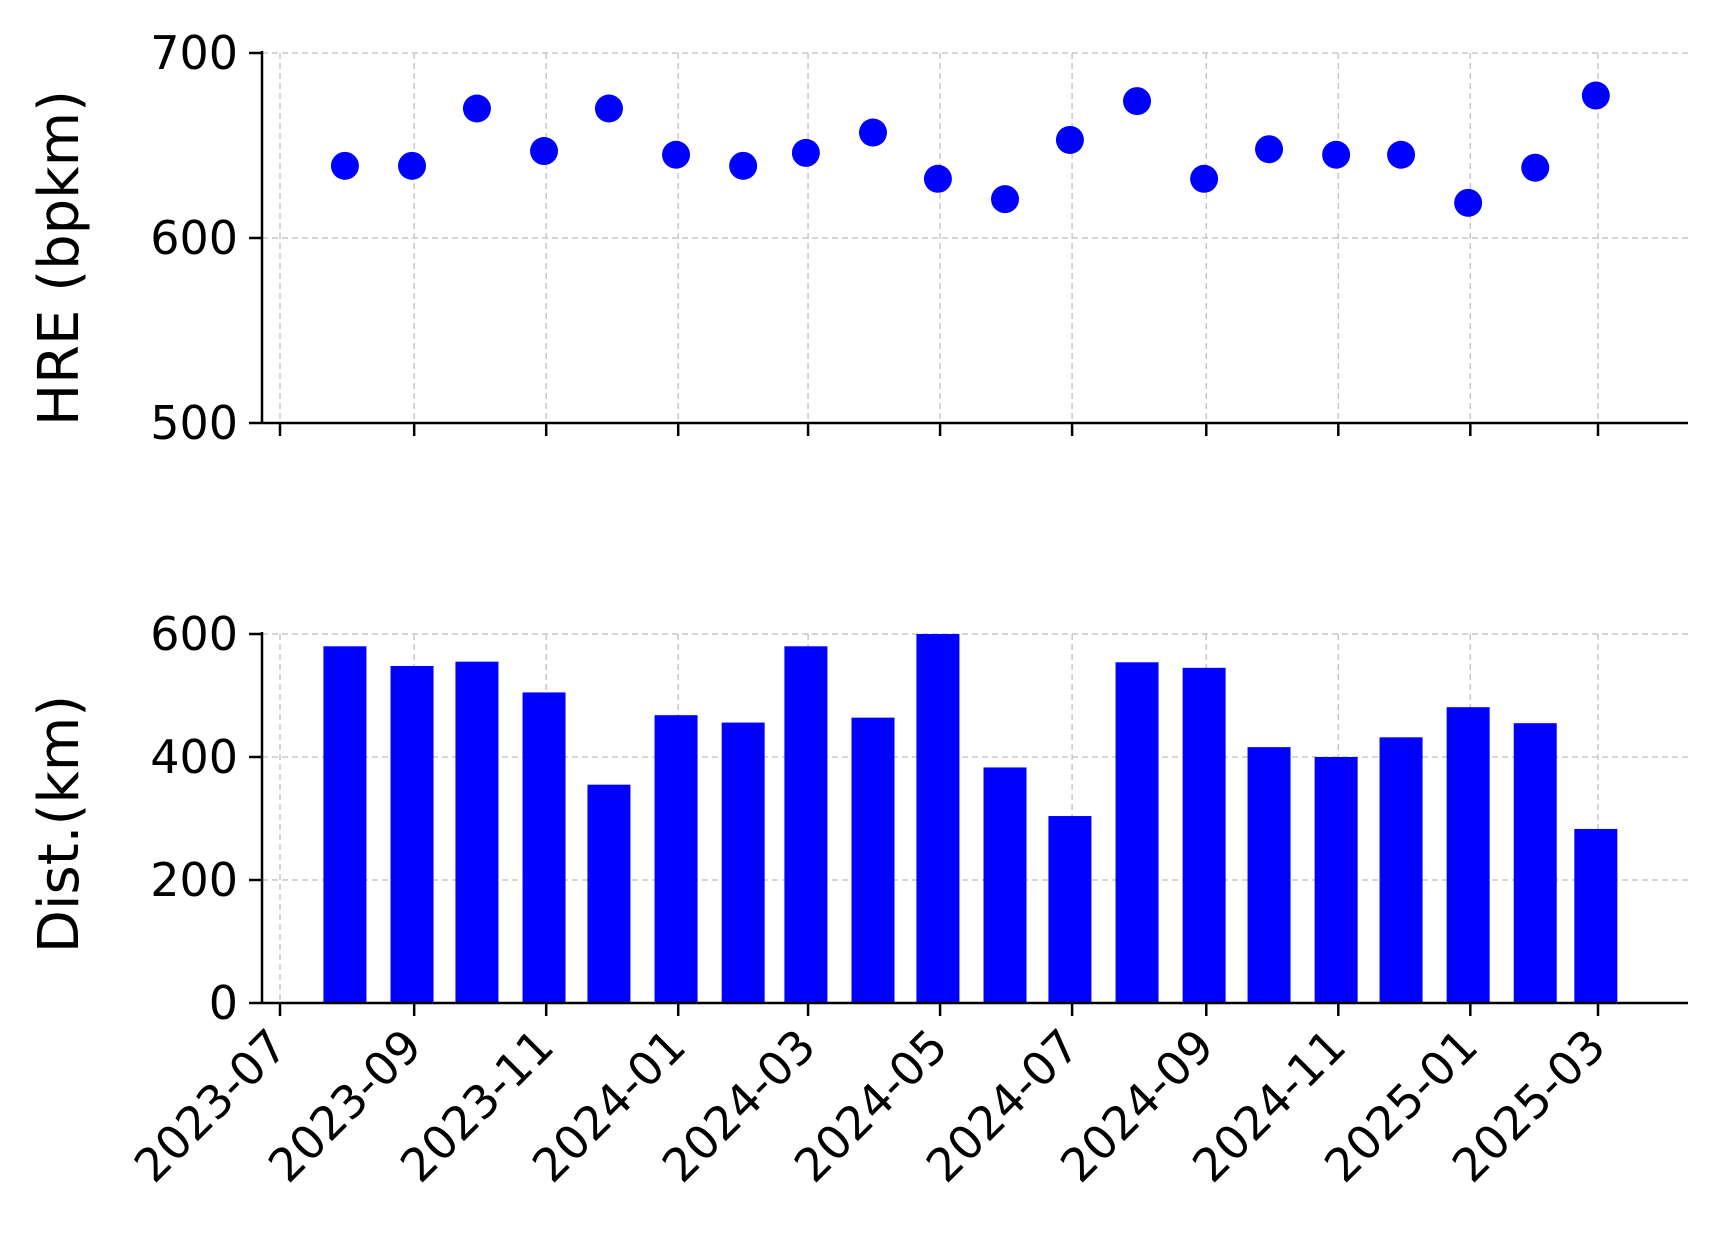 The width and height of the screenshot is (1717, 1260). I want to click on distance-axis-label: Dist.(km), so click(59, 824).